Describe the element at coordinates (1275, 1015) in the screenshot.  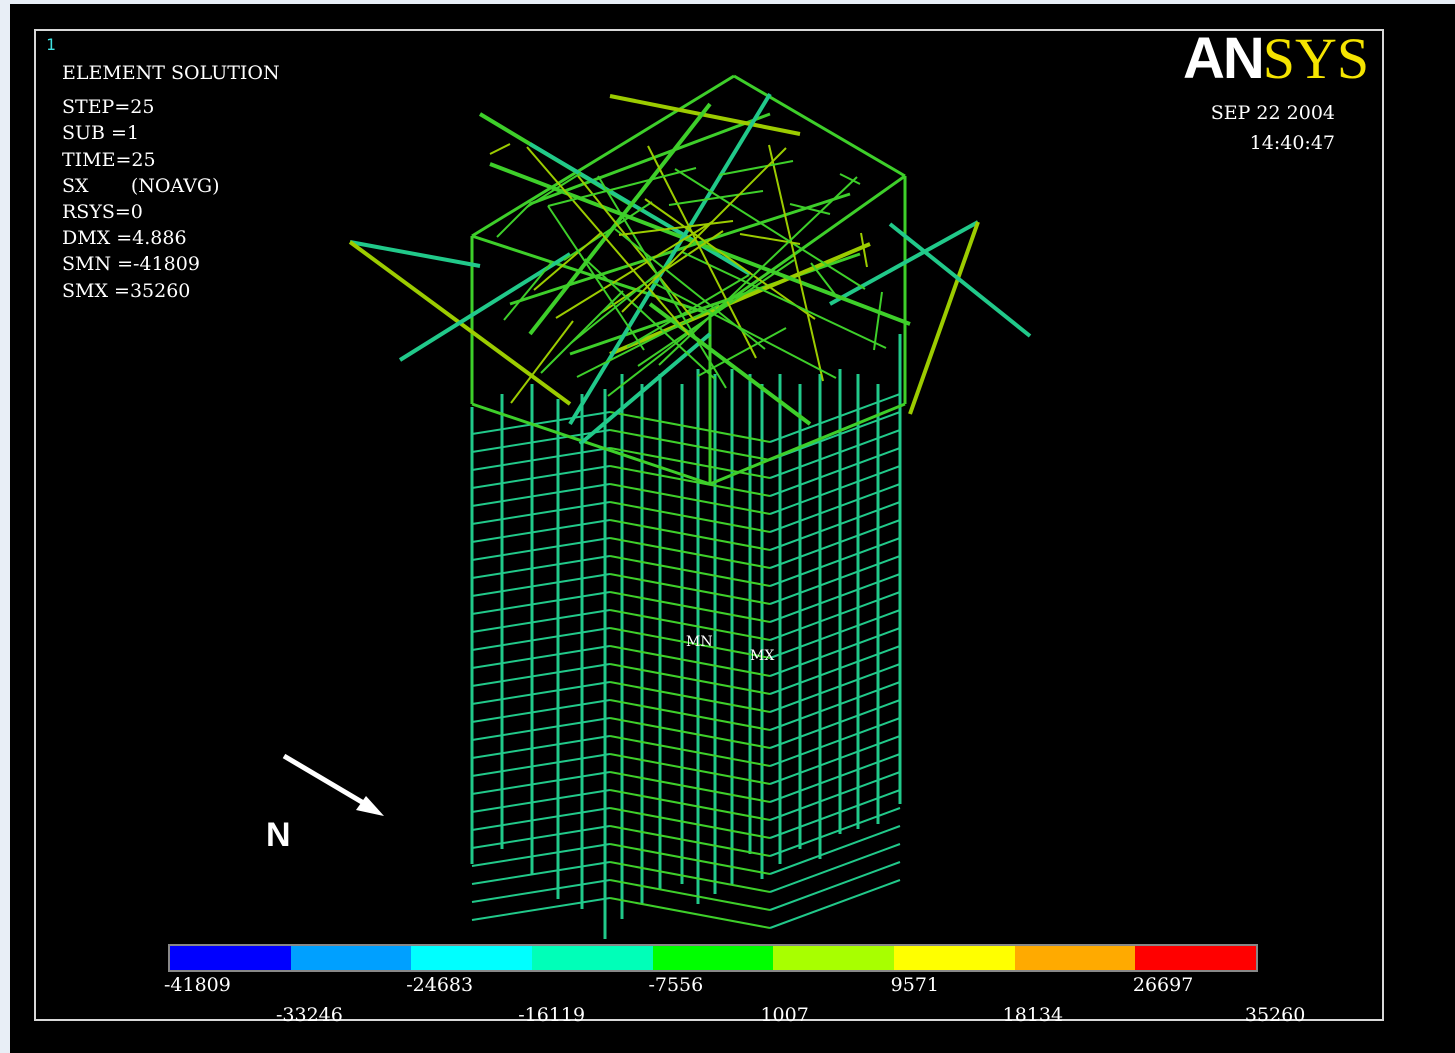
I see `legend-tick-bottom: 35260` at that location.